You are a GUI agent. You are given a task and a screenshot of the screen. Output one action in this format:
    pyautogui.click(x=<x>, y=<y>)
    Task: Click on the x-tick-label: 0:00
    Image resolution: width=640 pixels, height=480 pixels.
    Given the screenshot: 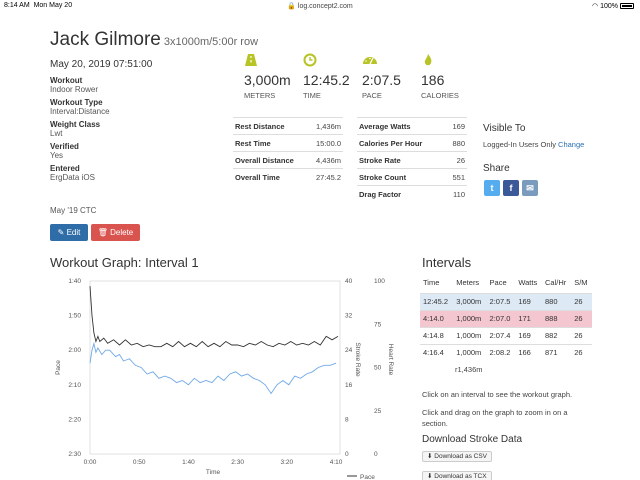 What is the action you would take?
    pyautogui.click(x=90, y=462)
    